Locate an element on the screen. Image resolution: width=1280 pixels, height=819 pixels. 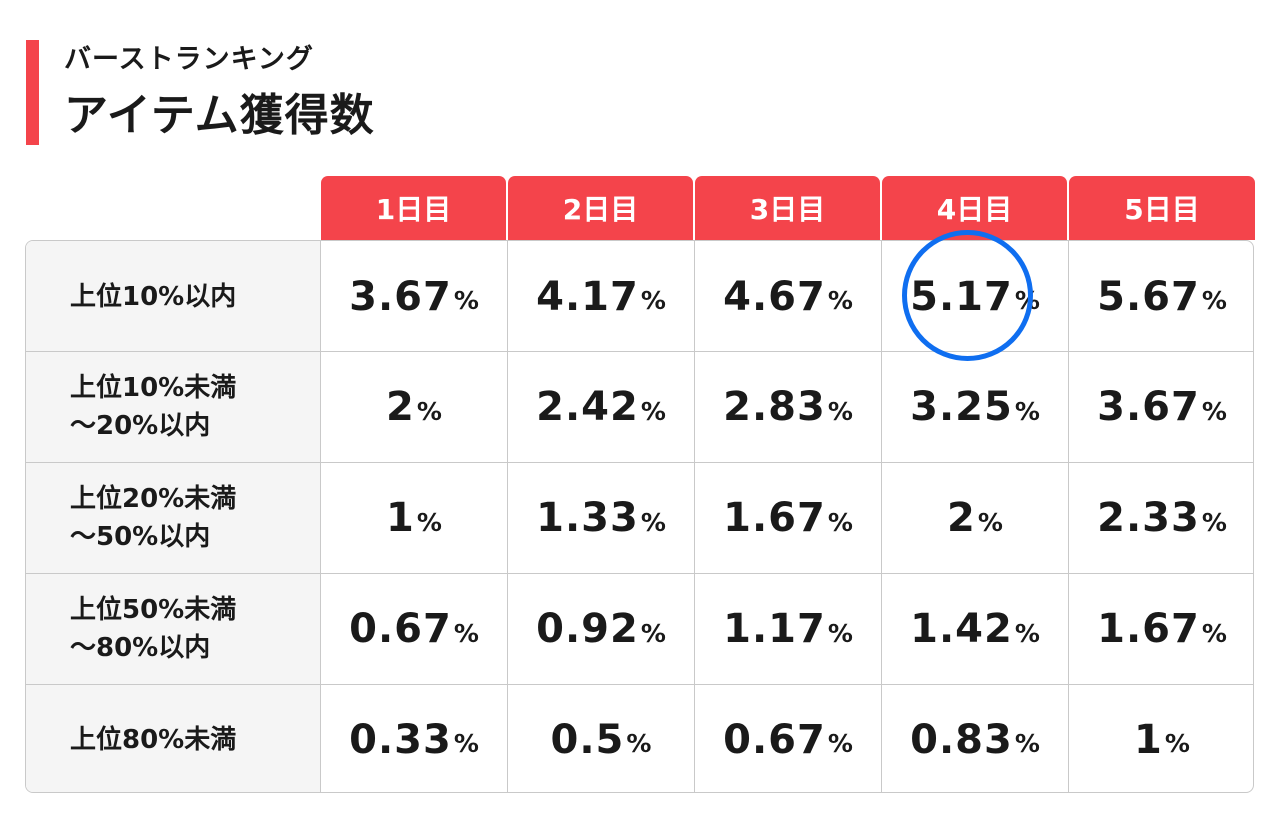
column-header-day-5: 5日目 is located at coordinates (1162, 208).